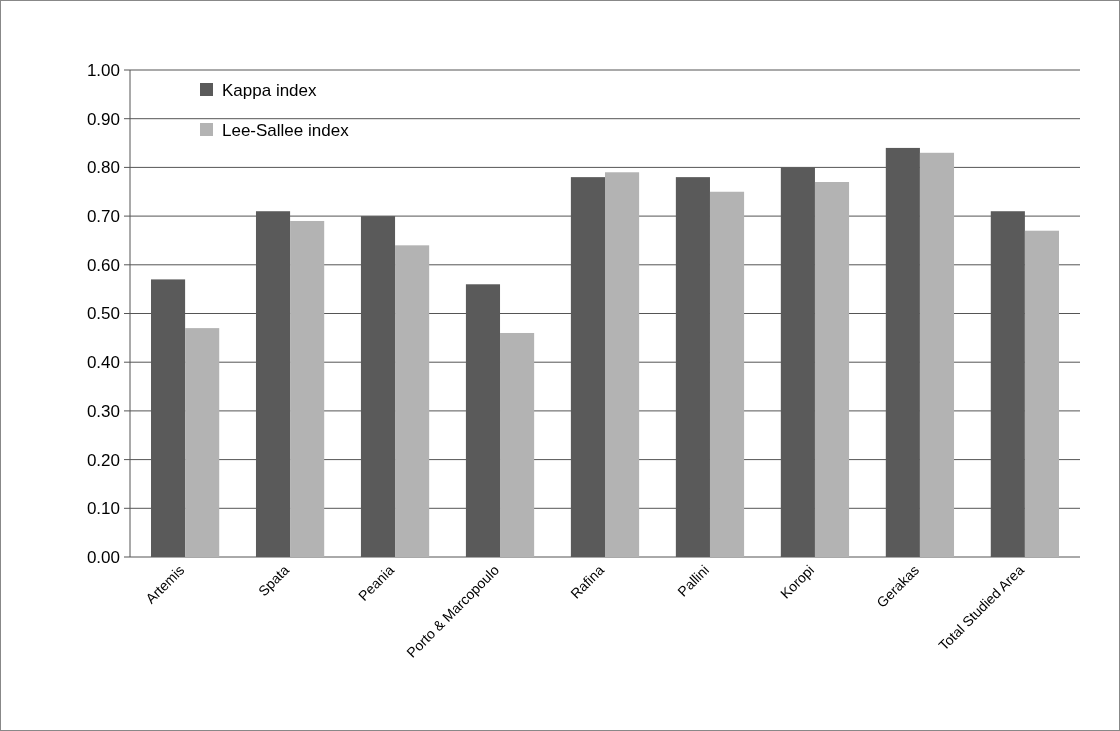 Image resolution: width=1120 pixels, height=731 pixels. What do you see at coordinates (103, 168) in the screenshot?
I see `y-tick-label: 0.80` at bounding box center [103, 168].